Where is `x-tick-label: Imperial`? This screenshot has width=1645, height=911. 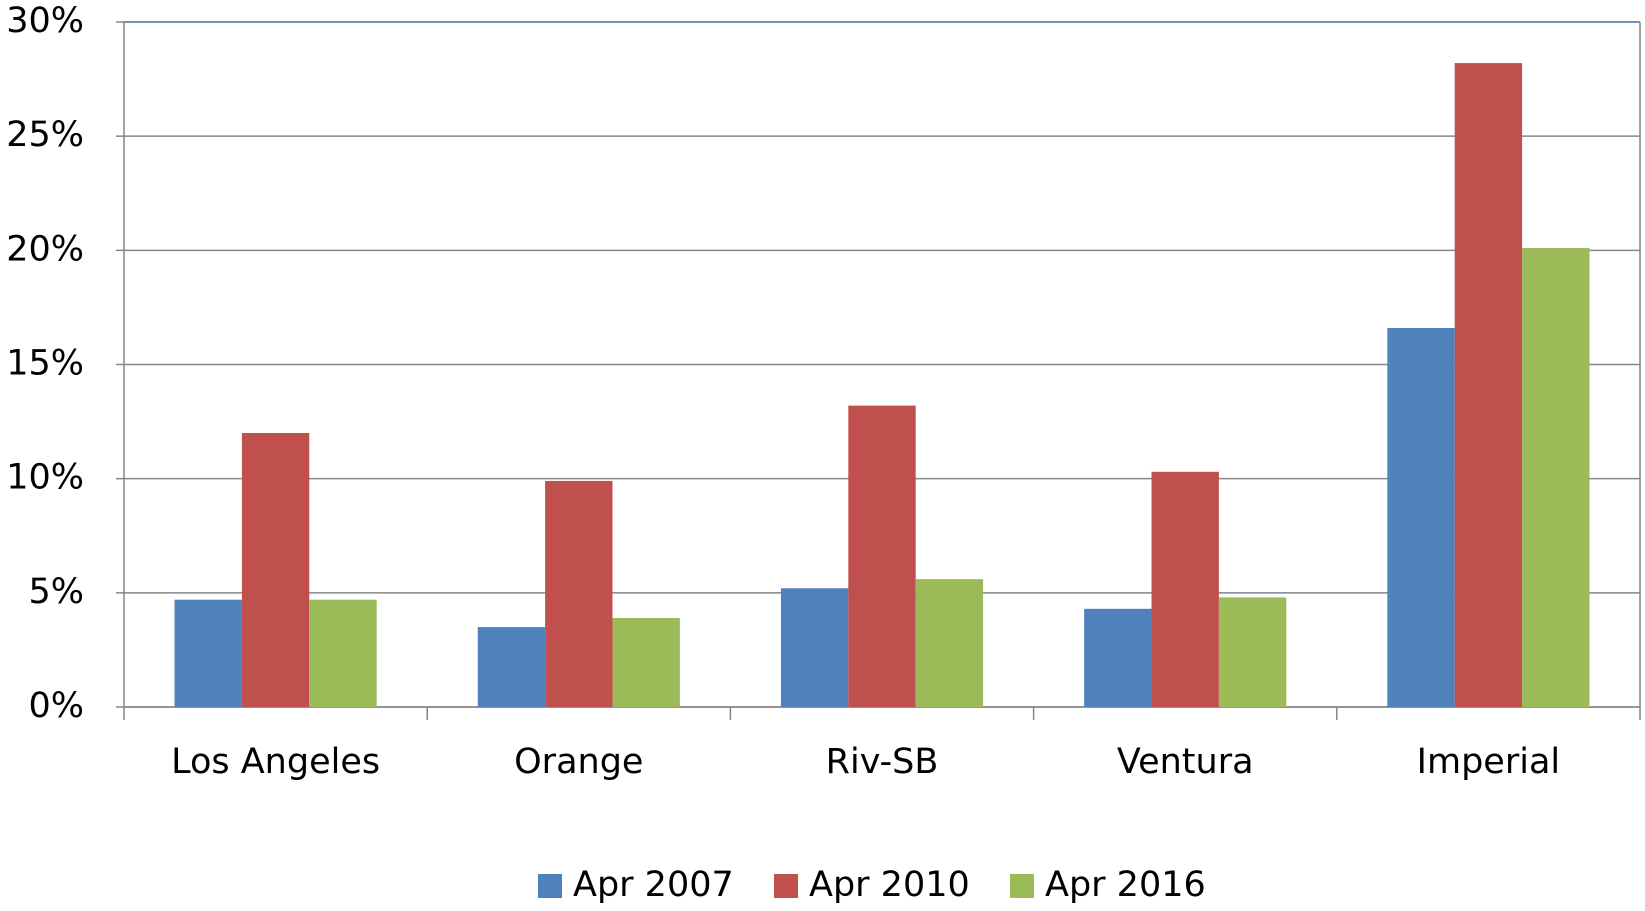 x-tick-label: Imperial is located at coordinates (1488, 762).